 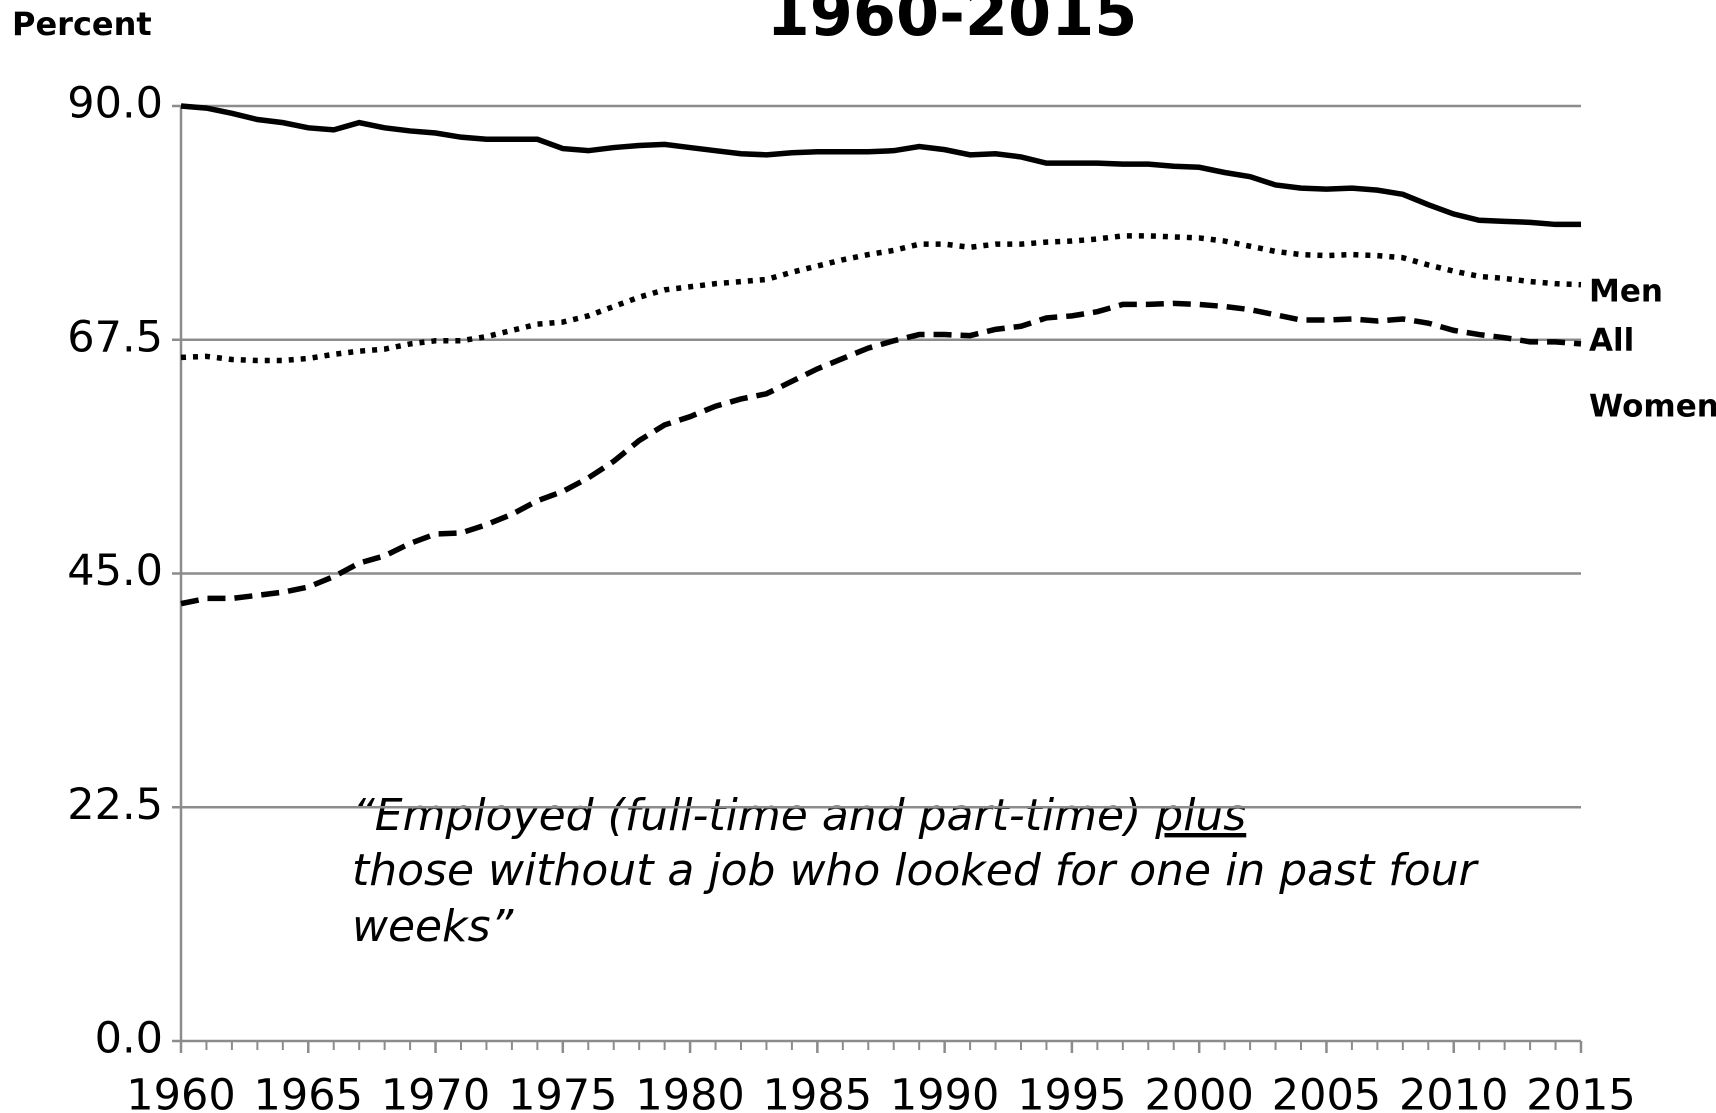 I want to click on y-axis-label: Percent, so click(x=82, y=24).